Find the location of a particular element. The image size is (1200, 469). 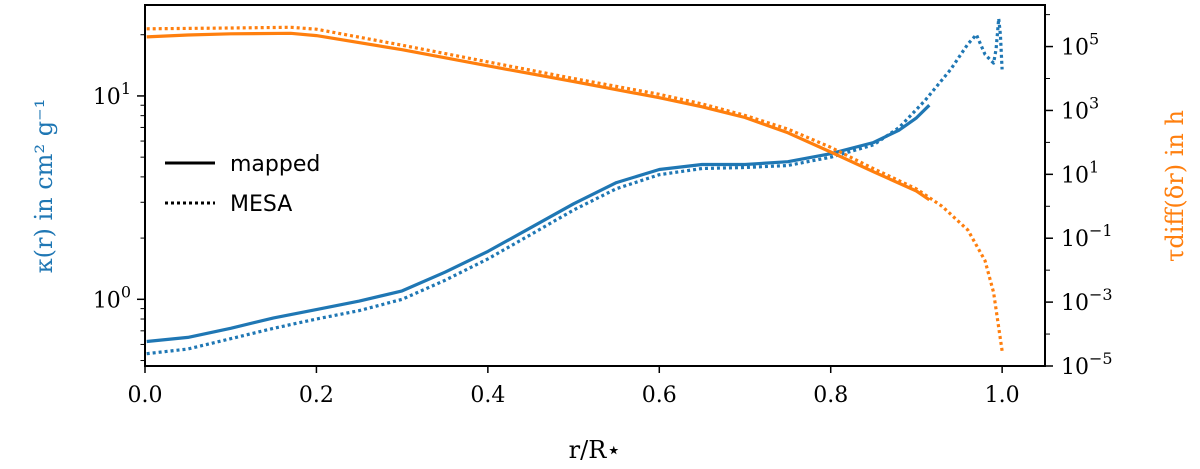

x-tick-label-1: 0.2 is located at coordinates (316, 395).